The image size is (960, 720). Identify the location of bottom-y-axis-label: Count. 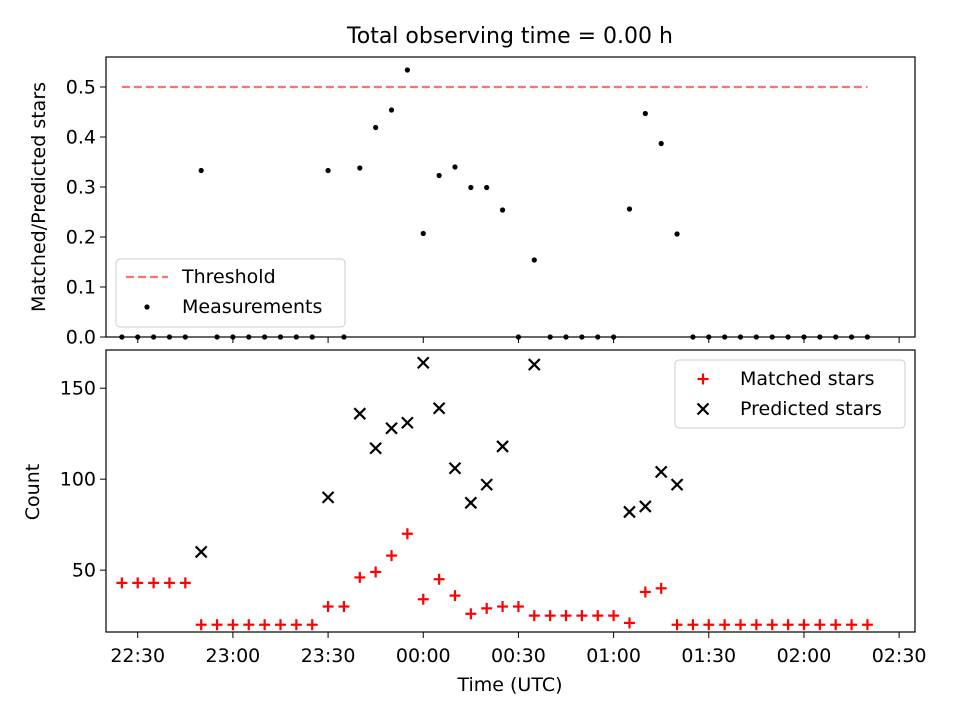
(33, 492).